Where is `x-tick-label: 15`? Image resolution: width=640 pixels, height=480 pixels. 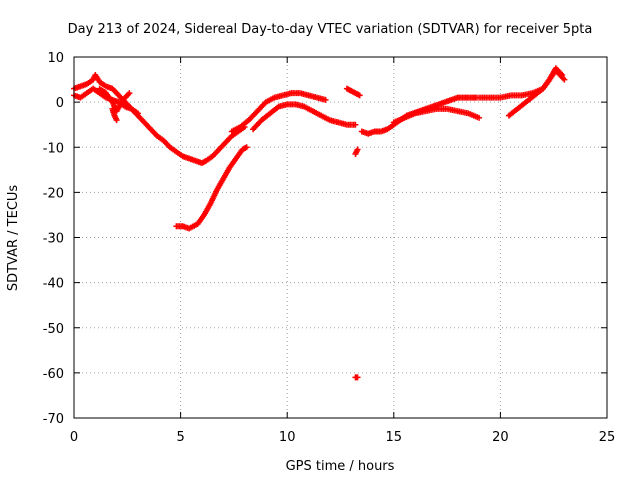
x-tick-label: 15 is located at coordinates (394, 437).